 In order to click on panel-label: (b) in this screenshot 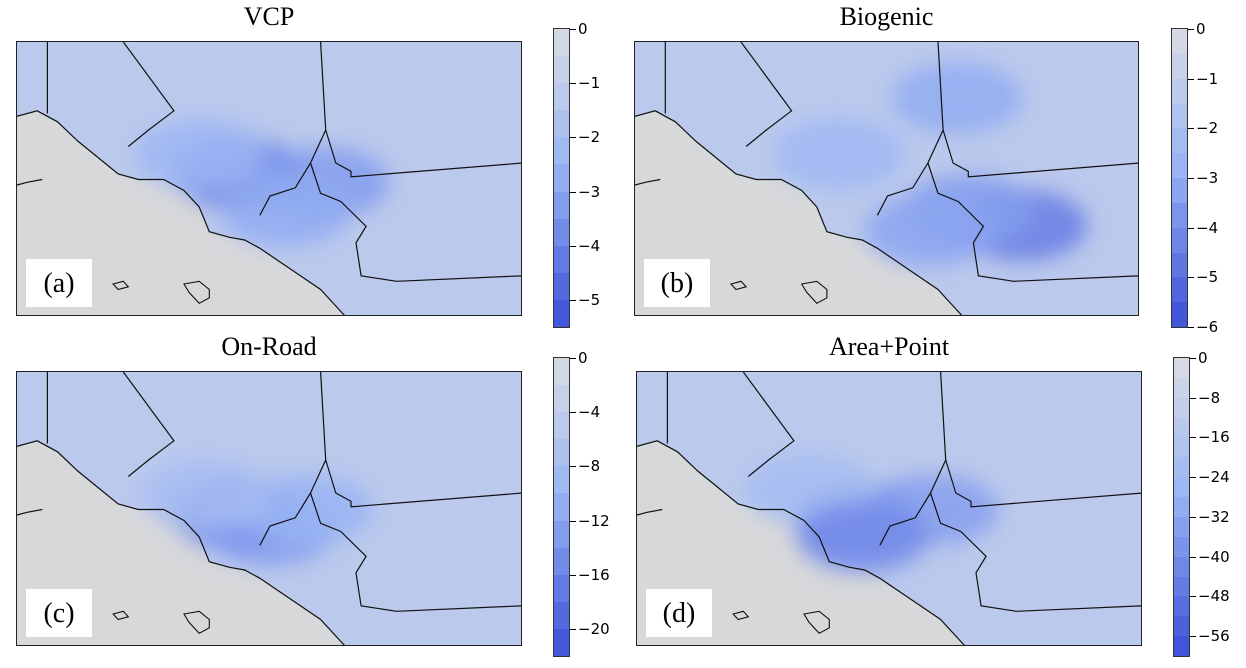, I will do `click(677, 283)`.